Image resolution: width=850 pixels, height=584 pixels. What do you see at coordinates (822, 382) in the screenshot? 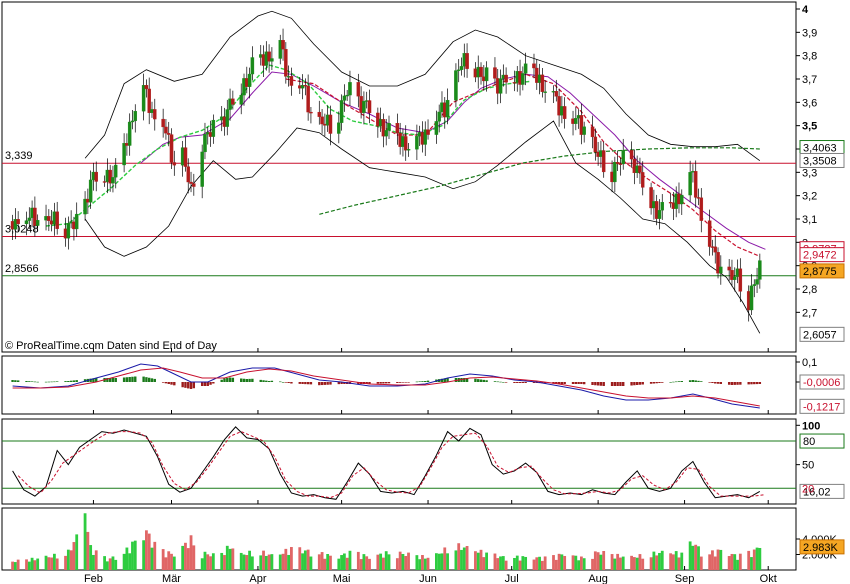
I see `macd-badge-box` at bounding box center [822, 382].